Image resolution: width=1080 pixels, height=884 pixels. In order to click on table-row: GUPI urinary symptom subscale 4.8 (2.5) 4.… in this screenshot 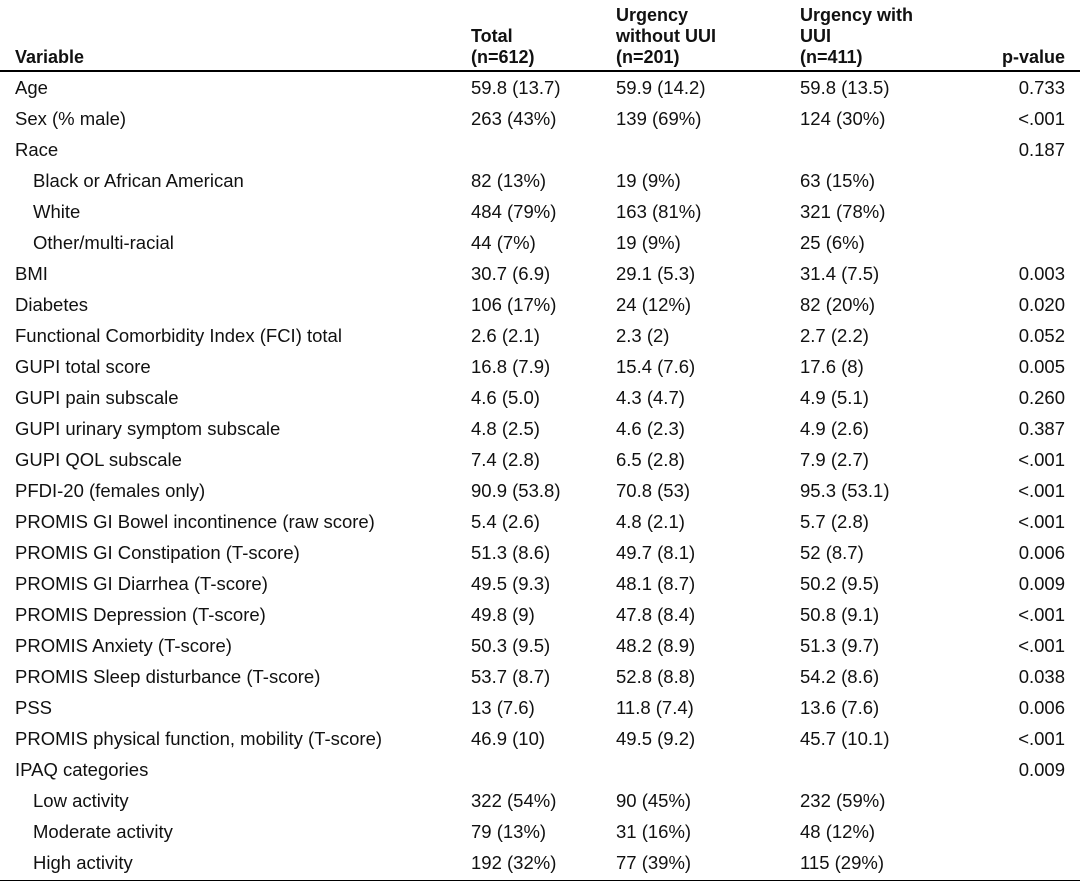, I will do `click(540, 428)`.